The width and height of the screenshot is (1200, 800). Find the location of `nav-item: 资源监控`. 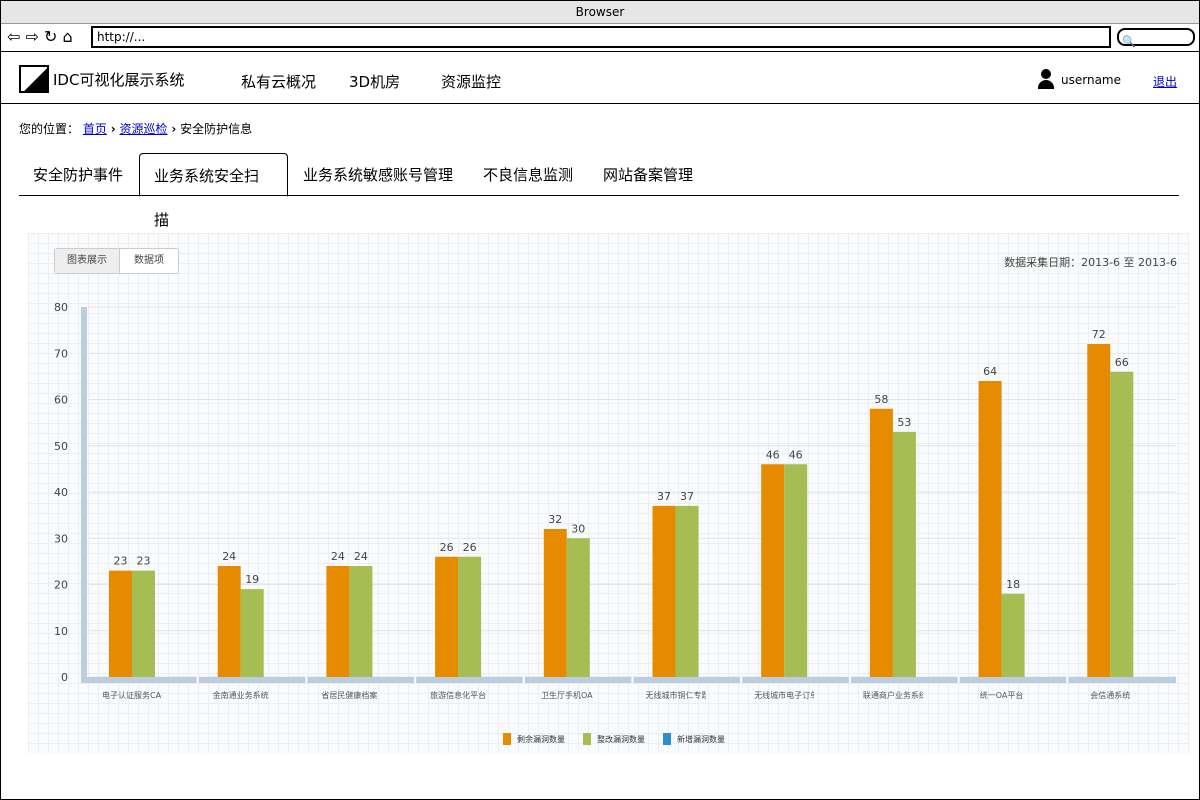

nav-item: 资源监控 is located at coordinates (471, 82).